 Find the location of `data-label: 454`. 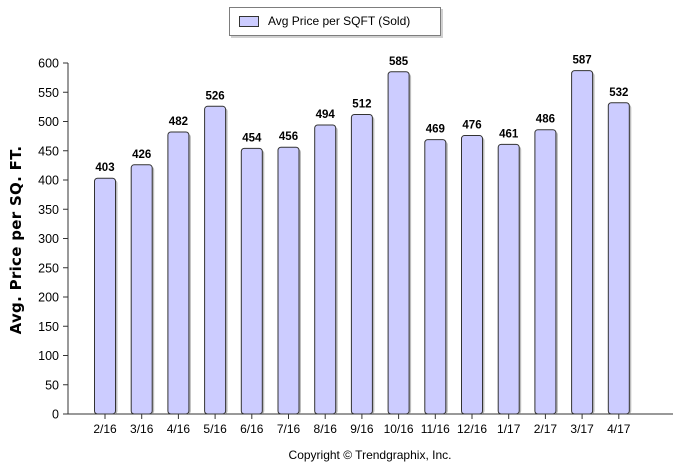

data-label: 454 is located at coordinates (252, 138).